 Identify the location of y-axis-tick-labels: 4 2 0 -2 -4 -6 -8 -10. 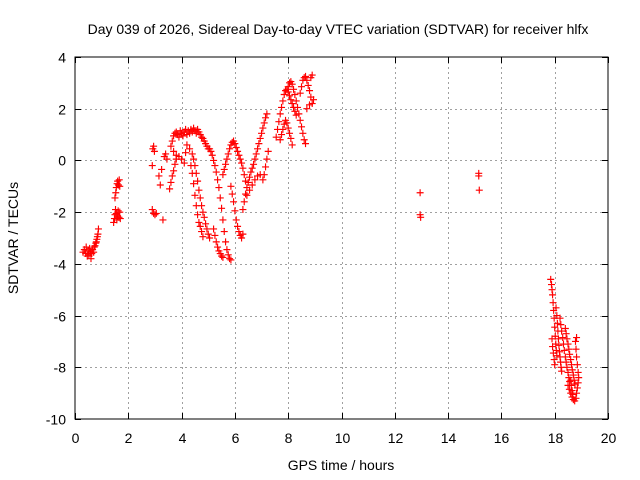
(56, 239).